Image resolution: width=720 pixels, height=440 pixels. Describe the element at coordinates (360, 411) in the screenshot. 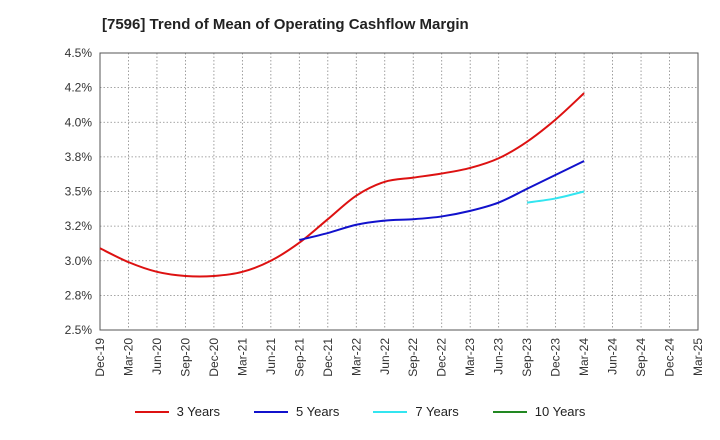

I see `legend: 3 Years 5 Years 7 Years 10 Years` at that location.